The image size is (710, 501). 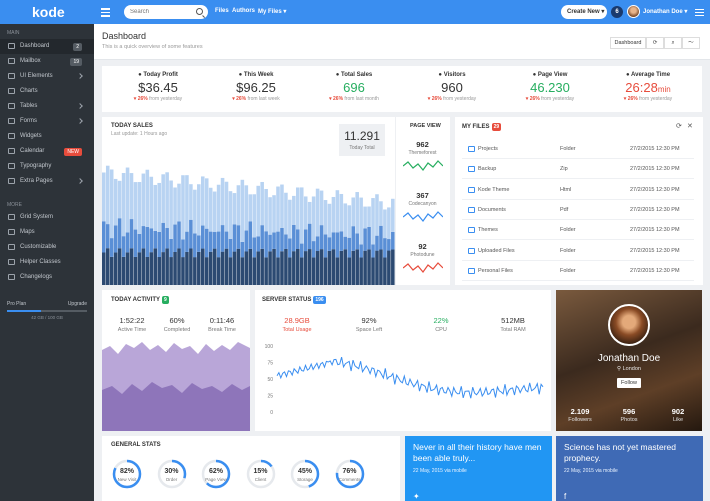 I want to click on sidebar-item-charts: Charts, so click(x=47, y=91).